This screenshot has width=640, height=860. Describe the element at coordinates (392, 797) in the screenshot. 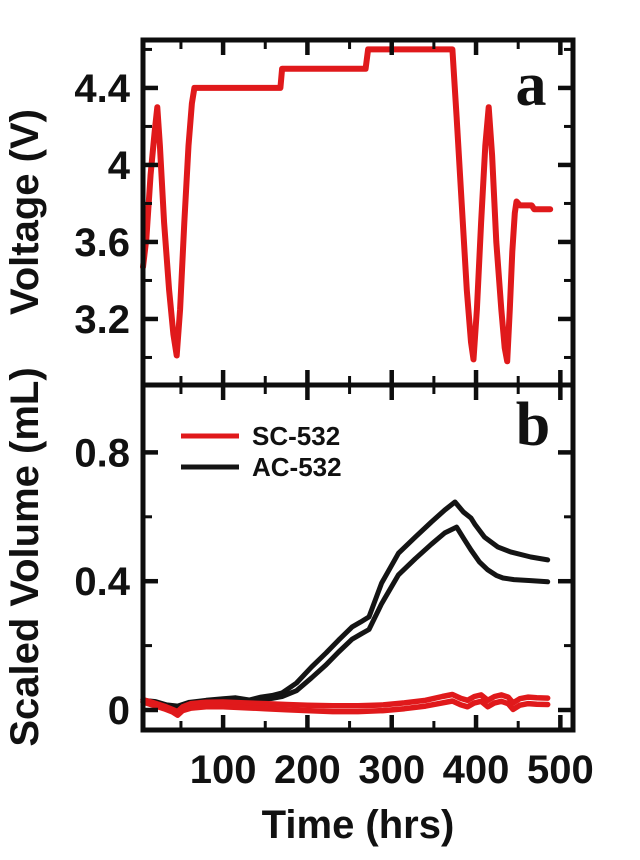

I see `x-axis: 100 200 300 400 500 Time (hrs)` at that location.